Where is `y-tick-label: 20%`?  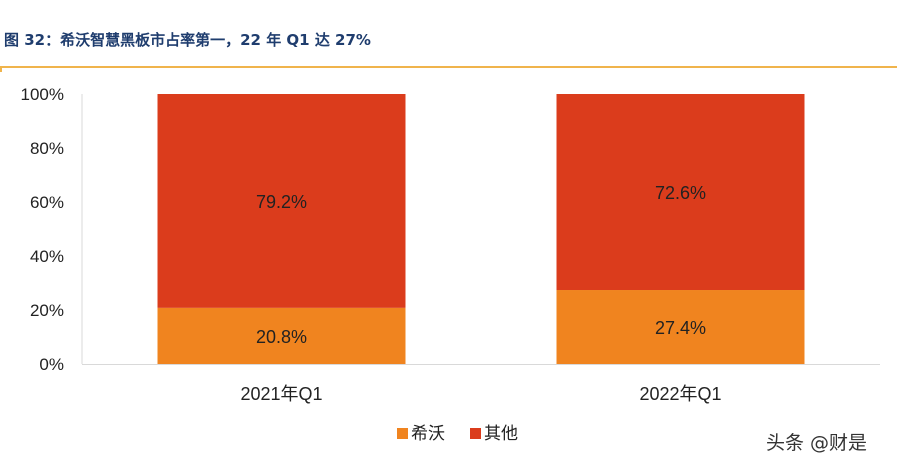
y-tick-label: 20% is located at coordinates (47, 310).